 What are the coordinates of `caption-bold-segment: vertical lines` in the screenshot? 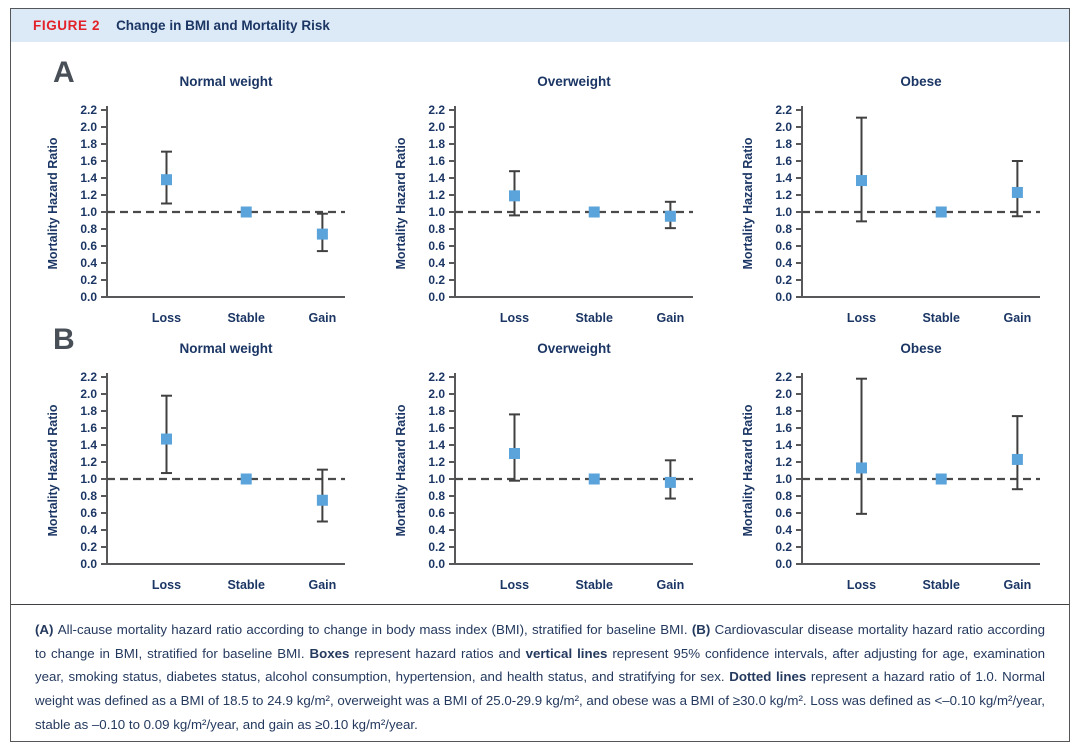 It's located at (566, 653).